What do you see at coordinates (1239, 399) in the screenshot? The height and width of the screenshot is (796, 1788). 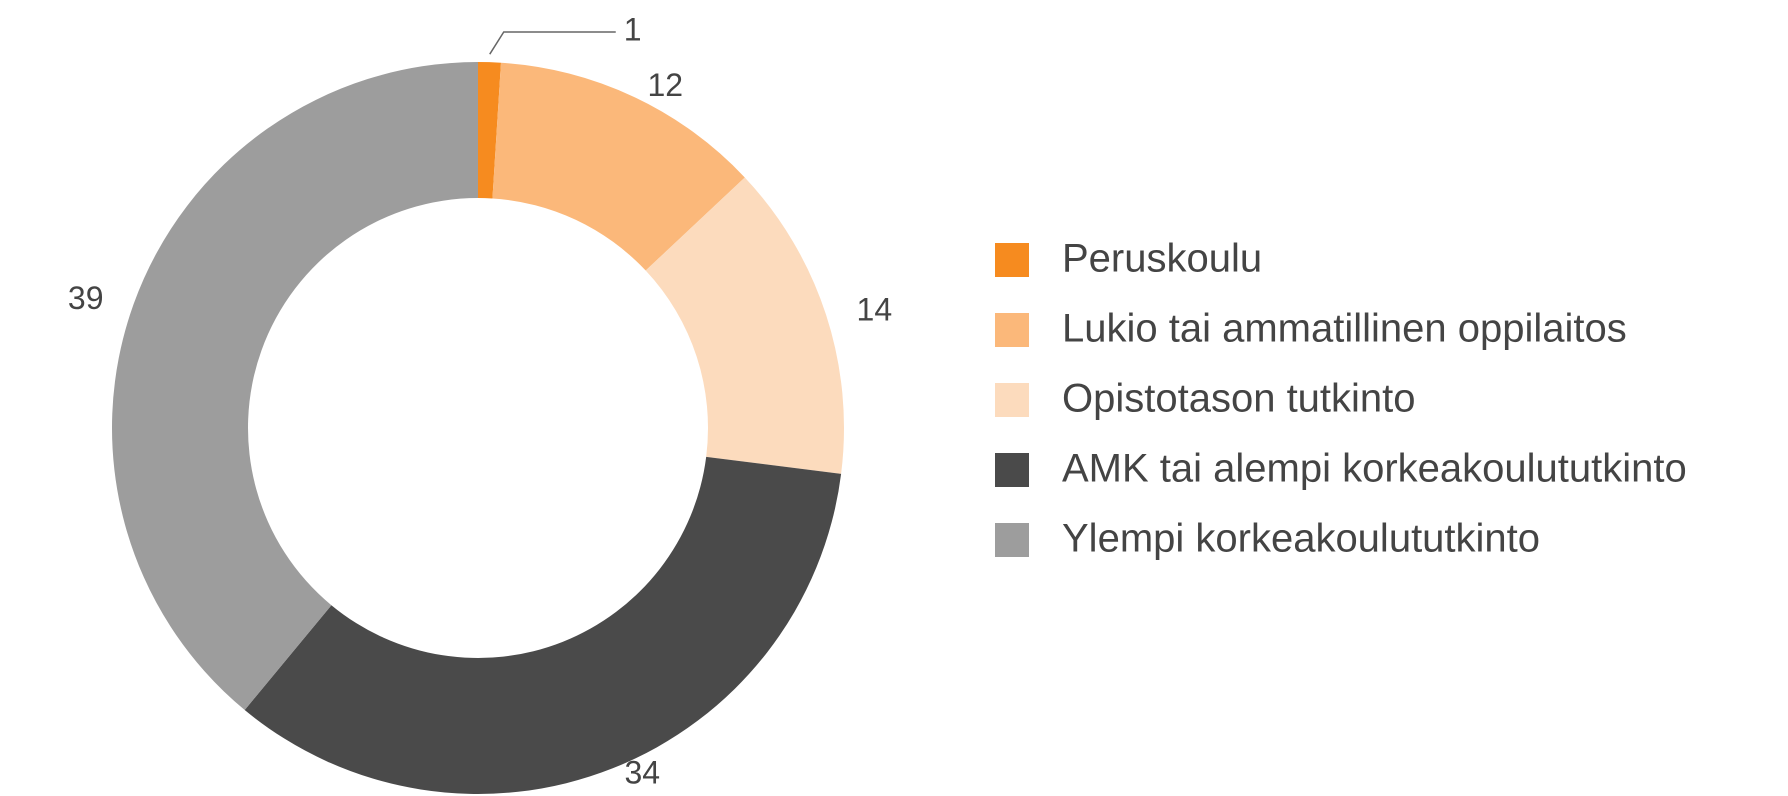 I see `legend-label: Opistotason tutkinto` at bounding box center [1239, 399].